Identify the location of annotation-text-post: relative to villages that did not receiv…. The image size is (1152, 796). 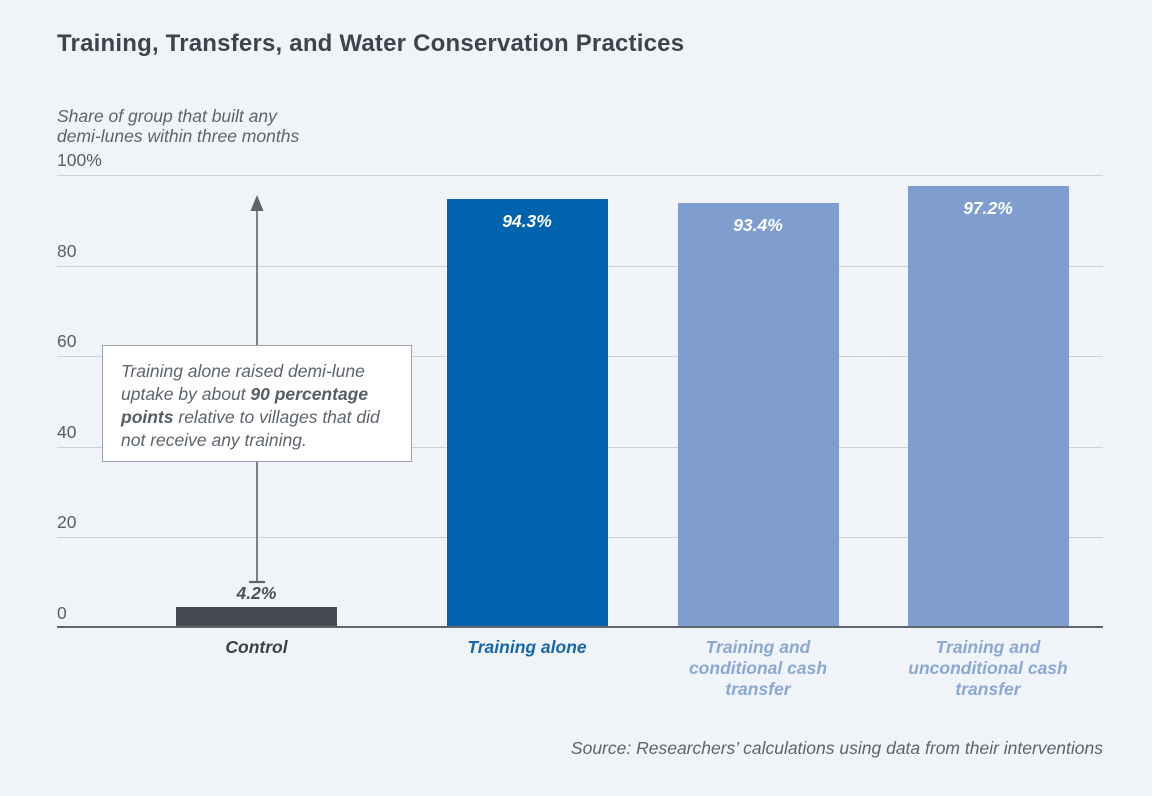
(250, 428).